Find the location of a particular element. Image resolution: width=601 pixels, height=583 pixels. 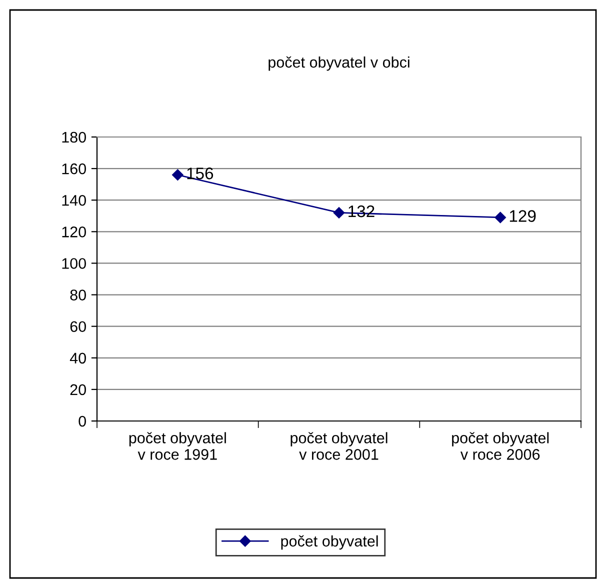

data-label: 156 is located at coordinates (200, 174).